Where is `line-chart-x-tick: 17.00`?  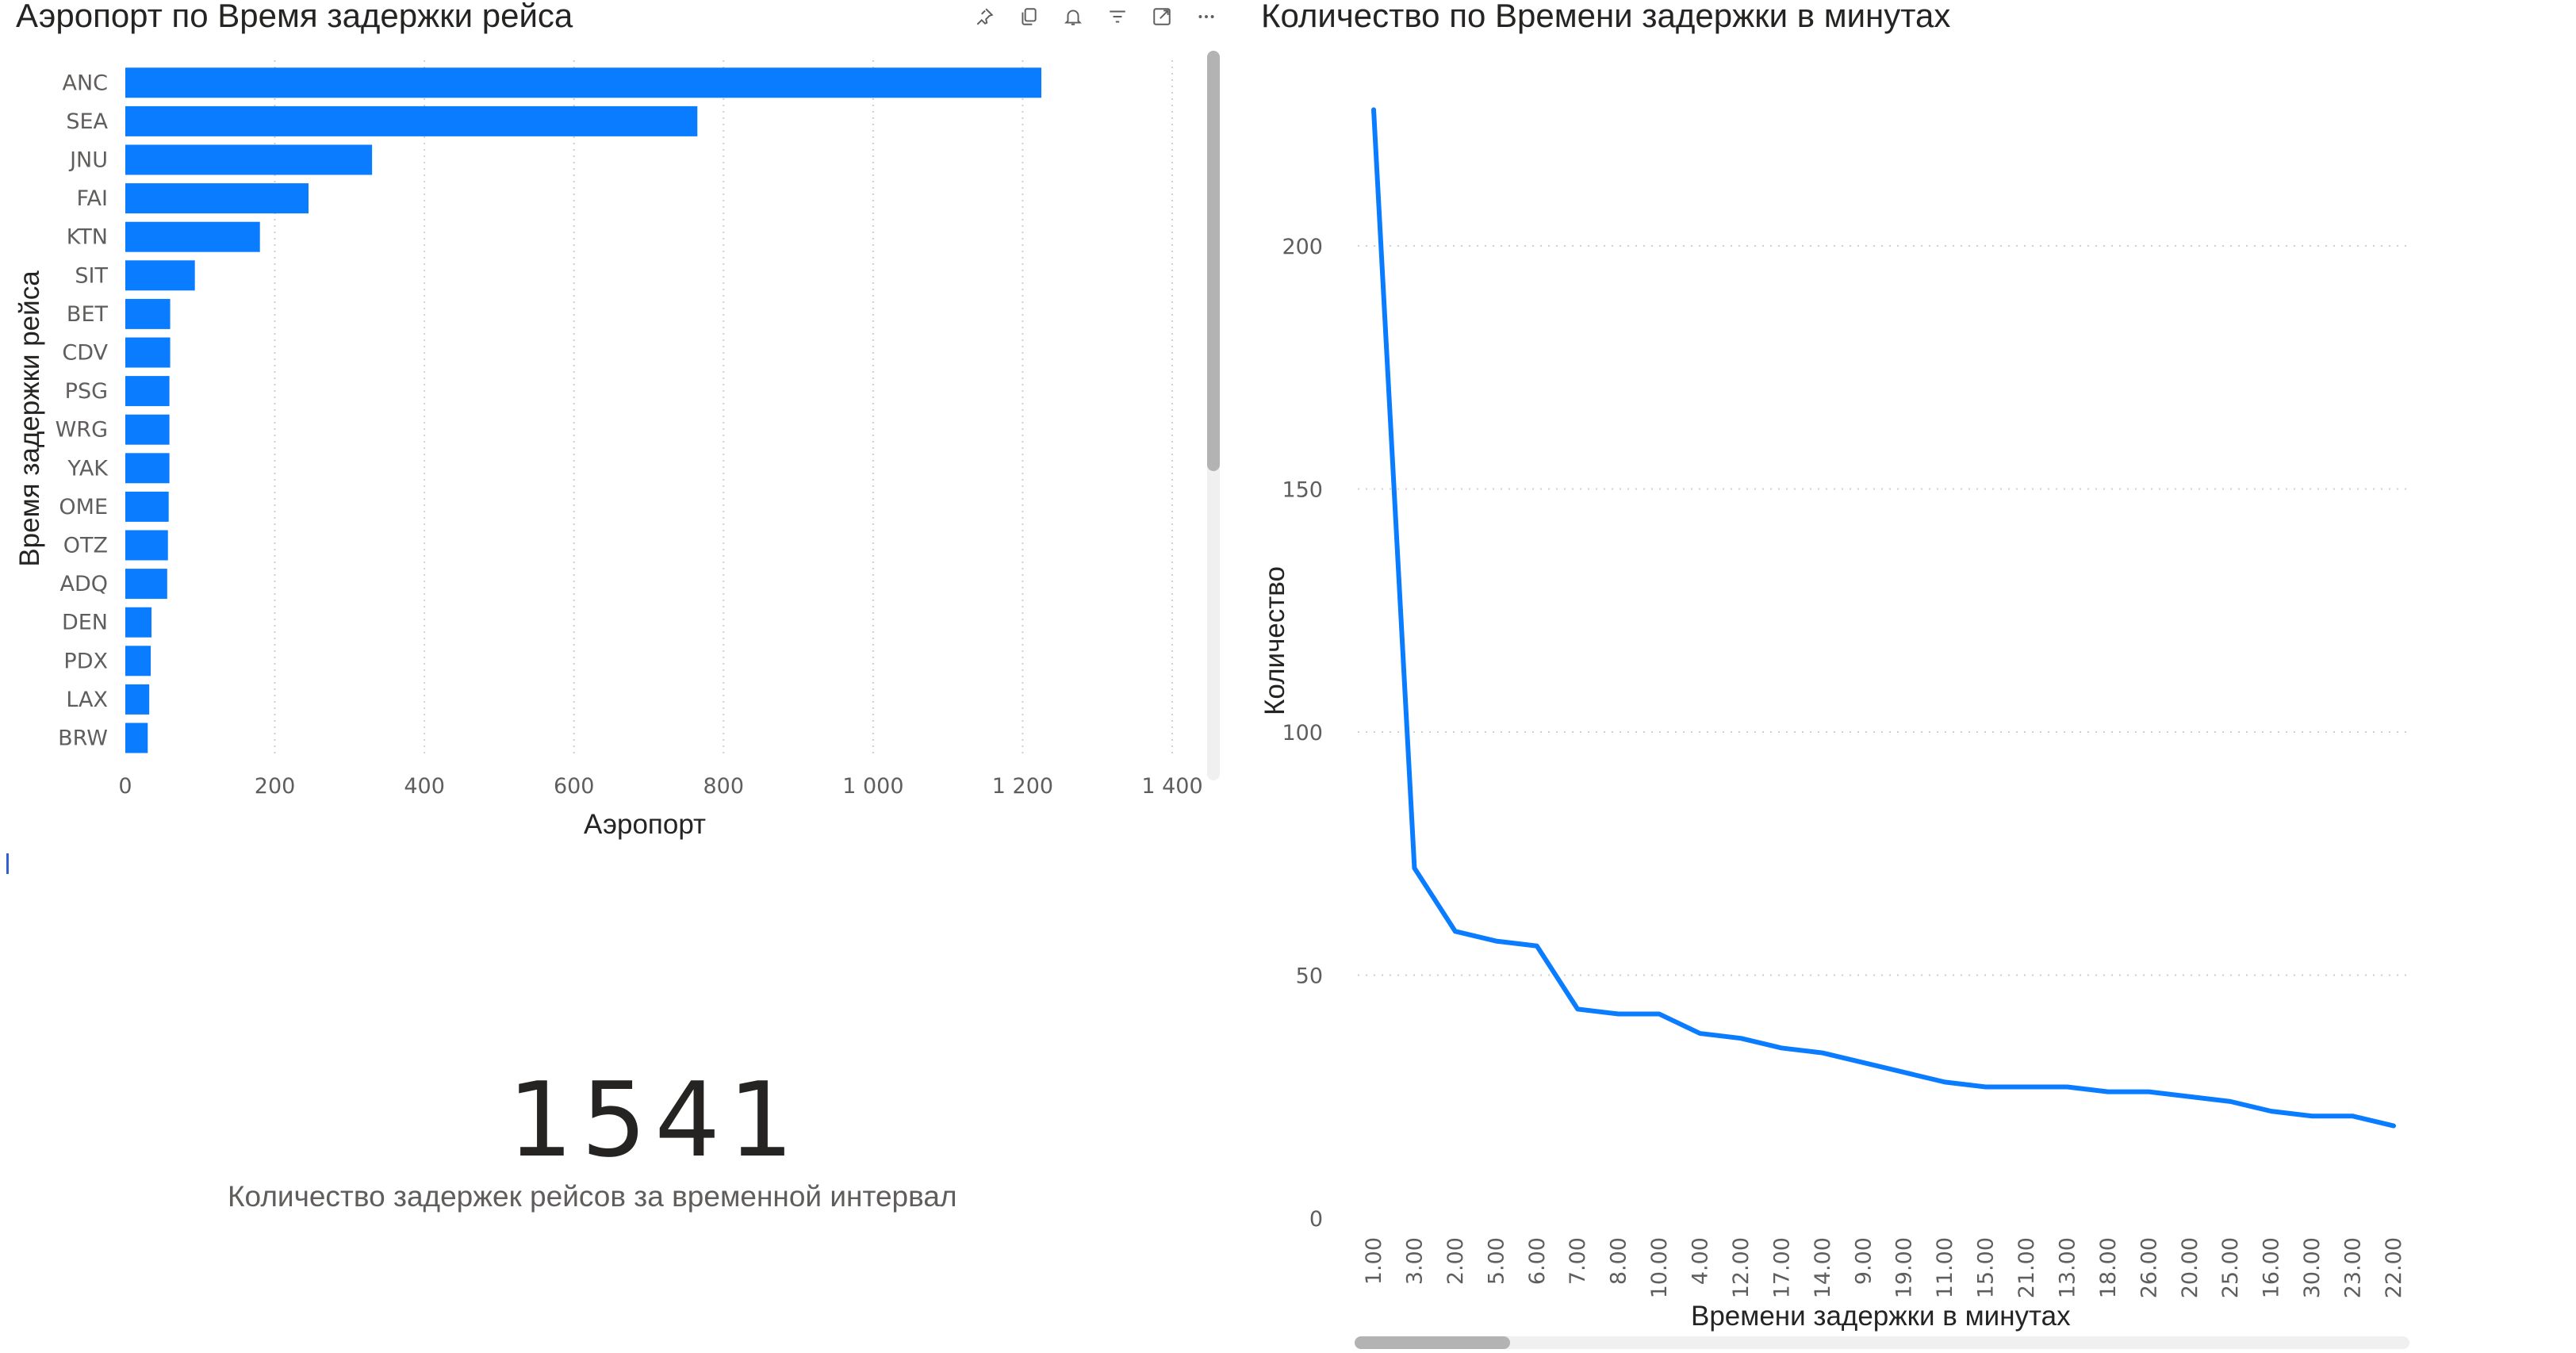 line-chart-x-tick: 17.00 is located at coordinates (1781, 1267).